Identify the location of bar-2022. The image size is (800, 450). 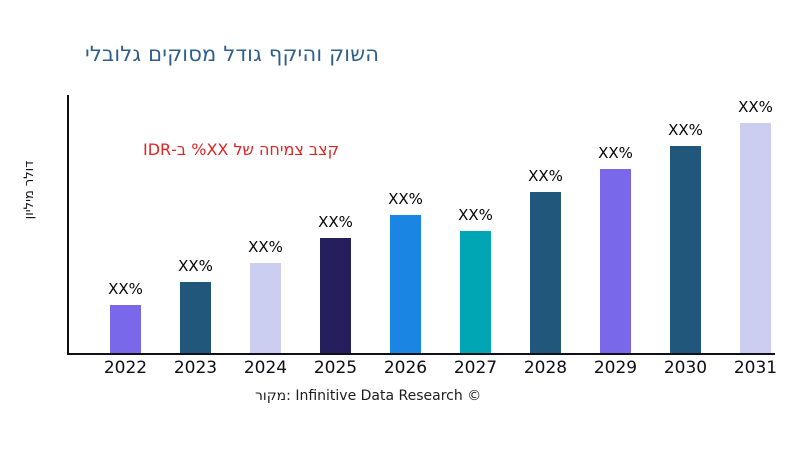
(125, 329).